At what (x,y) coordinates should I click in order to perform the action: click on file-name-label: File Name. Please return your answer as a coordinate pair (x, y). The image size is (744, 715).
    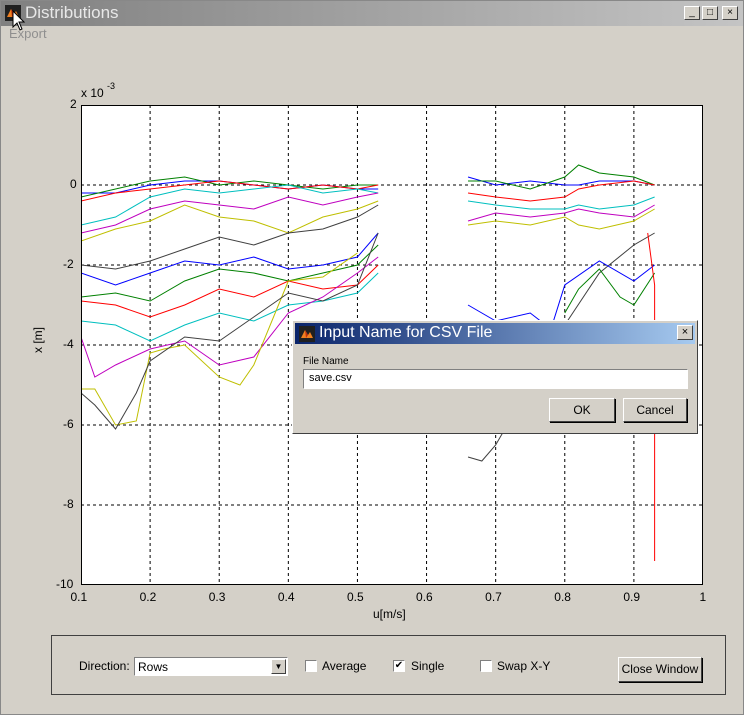
    Looking at the image, I should click on (326, 361).